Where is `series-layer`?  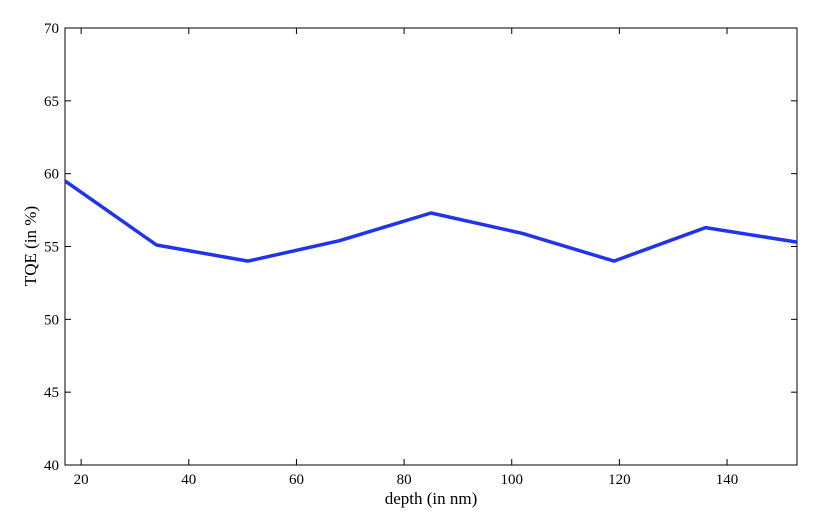 series-layer is located at coordinates (430, 221).